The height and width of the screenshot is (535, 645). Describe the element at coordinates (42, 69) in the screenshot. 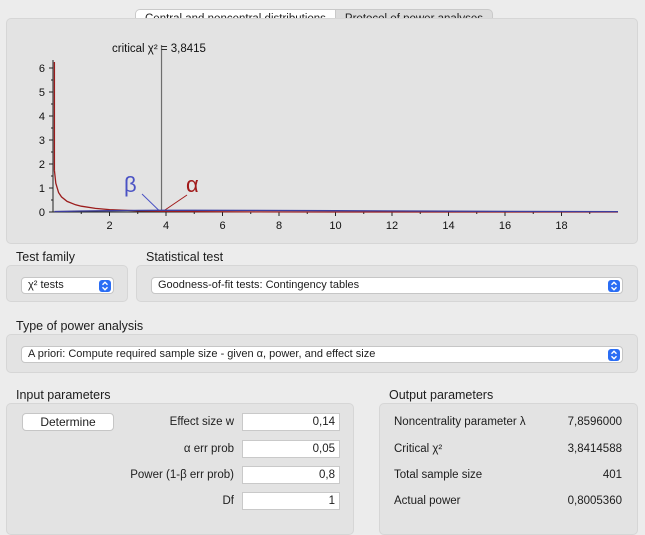

I see `y-tick-label: 6` at that location.